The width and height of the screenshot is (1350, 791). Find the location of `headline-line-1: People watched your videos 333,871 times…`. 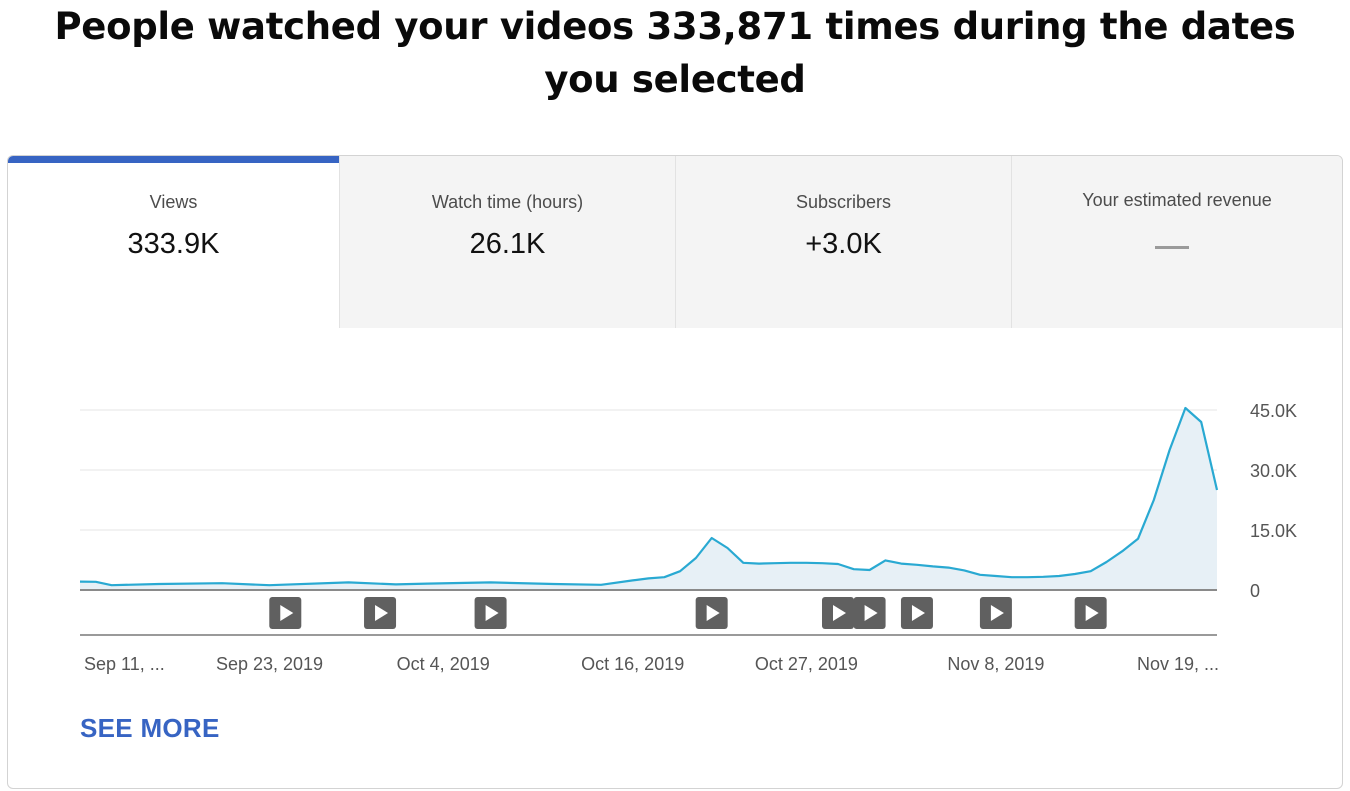

headline-line-1: People watched your videos 333,871 times… is located at coordinates (675, 26).